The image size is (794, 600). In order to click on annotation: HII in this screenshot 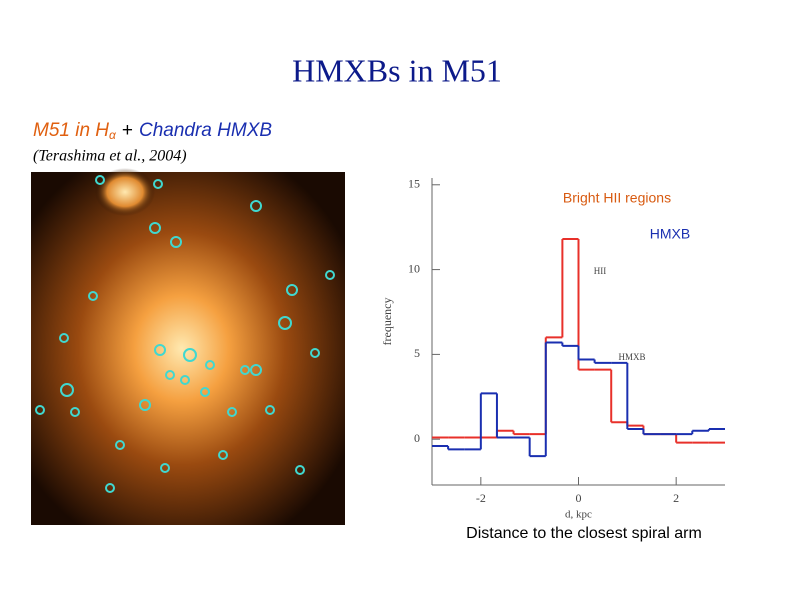, I will do `click(600, 271)`.